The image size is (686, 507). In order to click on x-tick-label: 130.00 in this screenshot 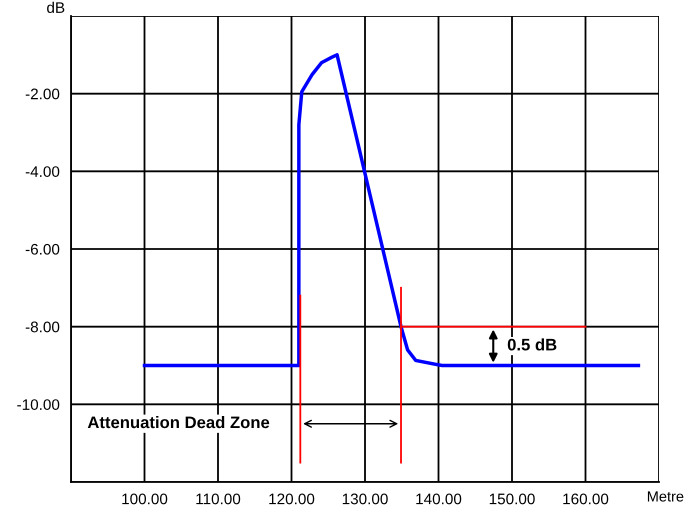, I will do `click(365, 499)`.